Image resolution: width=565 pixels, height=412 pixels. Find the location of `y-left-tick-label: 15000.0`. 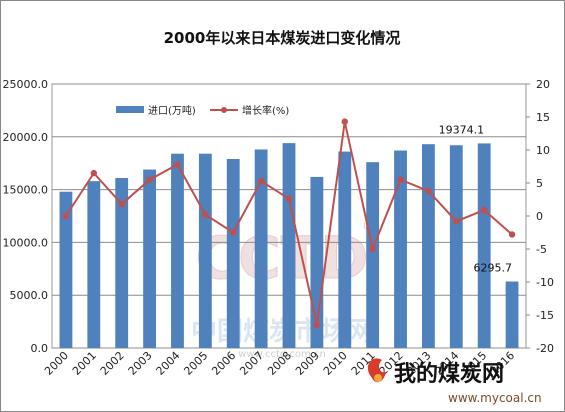

y-left-tick-label: 15000.0 is located at coordinates (26, 190).